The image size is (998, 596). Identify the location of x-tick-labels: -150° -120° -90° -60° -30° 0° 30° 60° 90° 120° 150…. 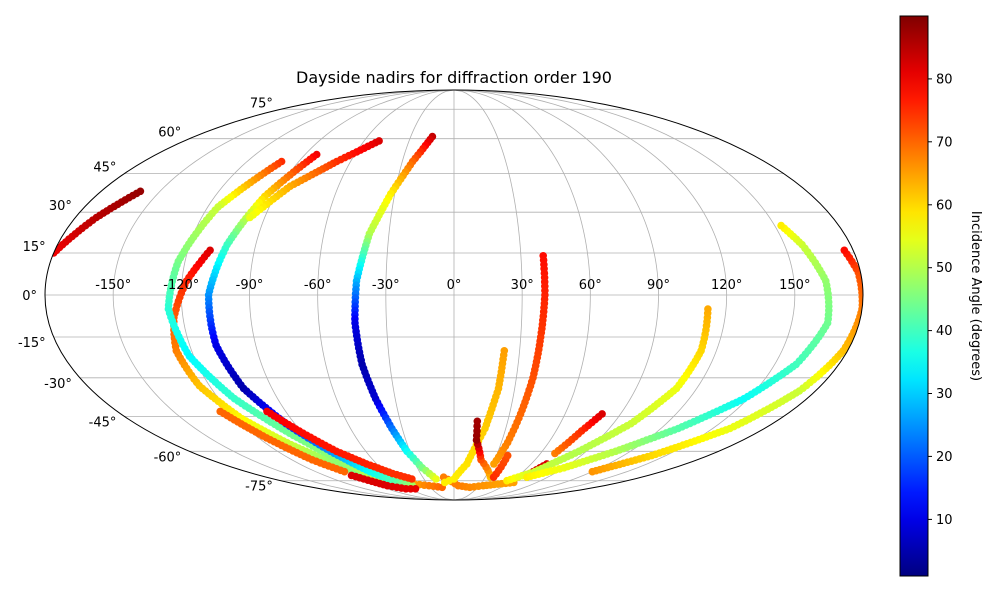
(452, 285).